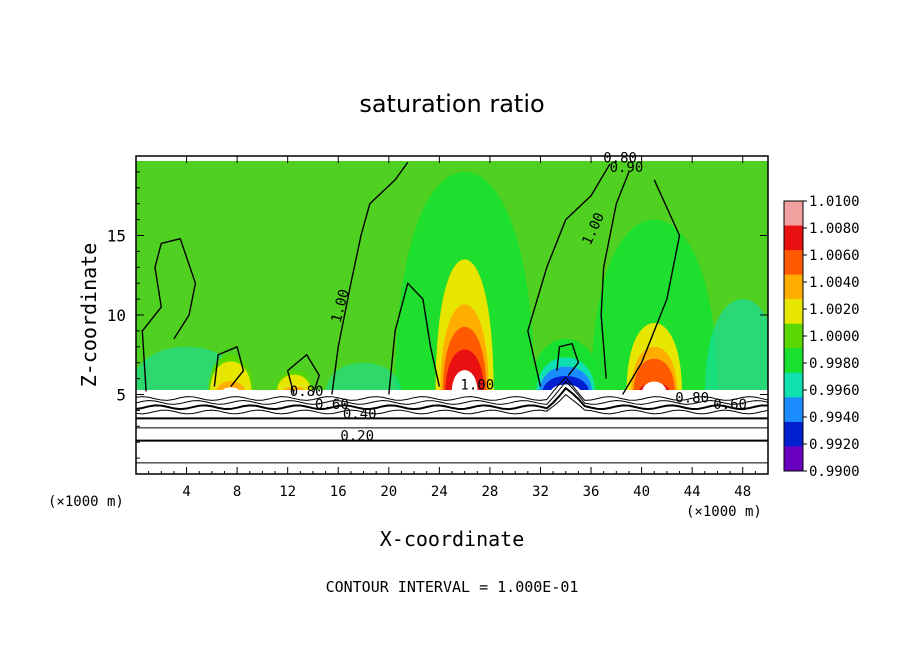 This screenshot has height=654, width=904. I want to click on x-tick-label: 24, so click(439, 492).